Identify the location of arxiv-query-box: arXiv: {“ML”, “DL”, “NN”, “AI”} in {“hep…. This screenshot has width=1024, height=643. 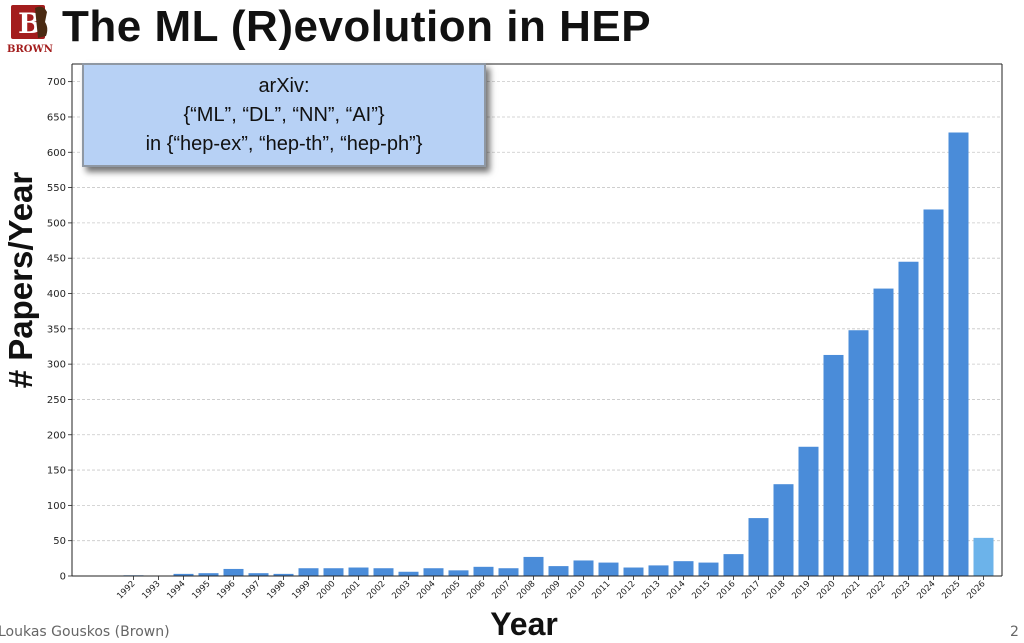
(284, 115).